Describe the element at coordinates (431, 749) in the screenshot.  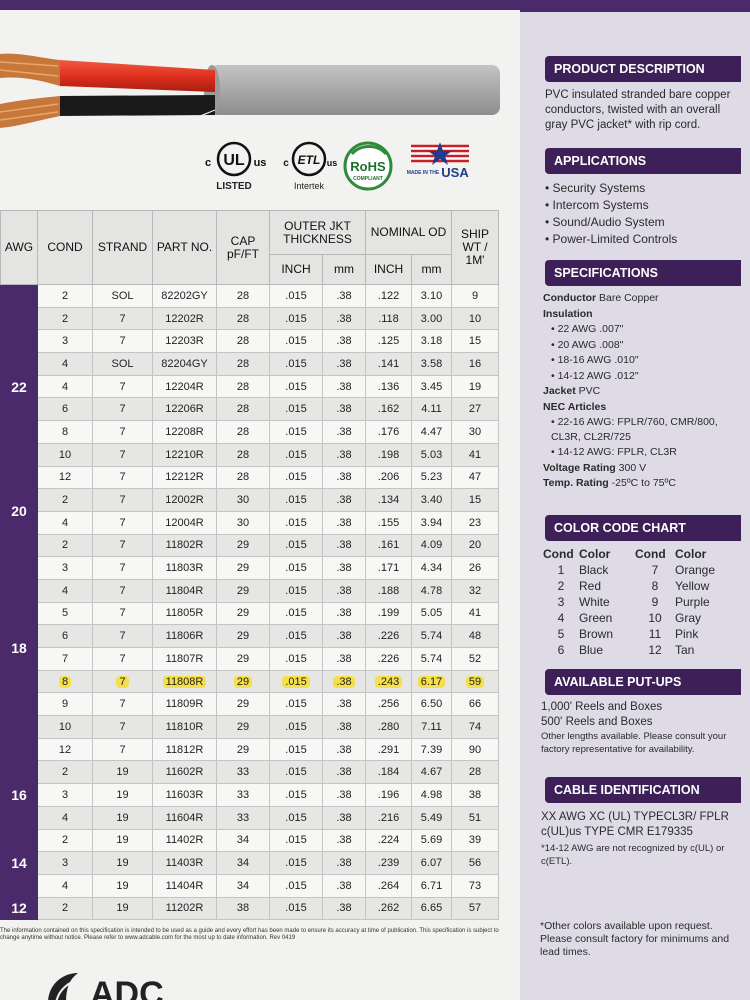
I see `table-cell: 7.39` at that location.